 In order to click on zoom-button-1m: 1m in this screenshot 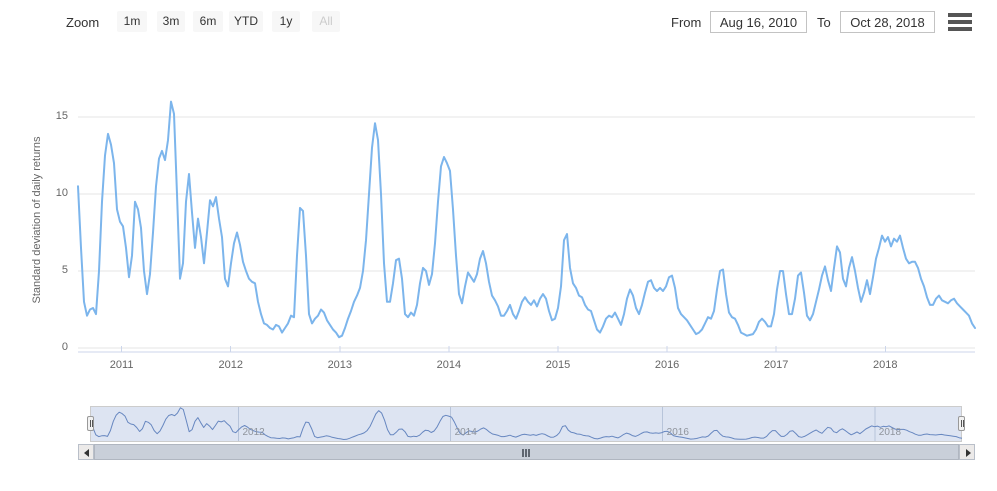, I will do `click(132, 21)`.